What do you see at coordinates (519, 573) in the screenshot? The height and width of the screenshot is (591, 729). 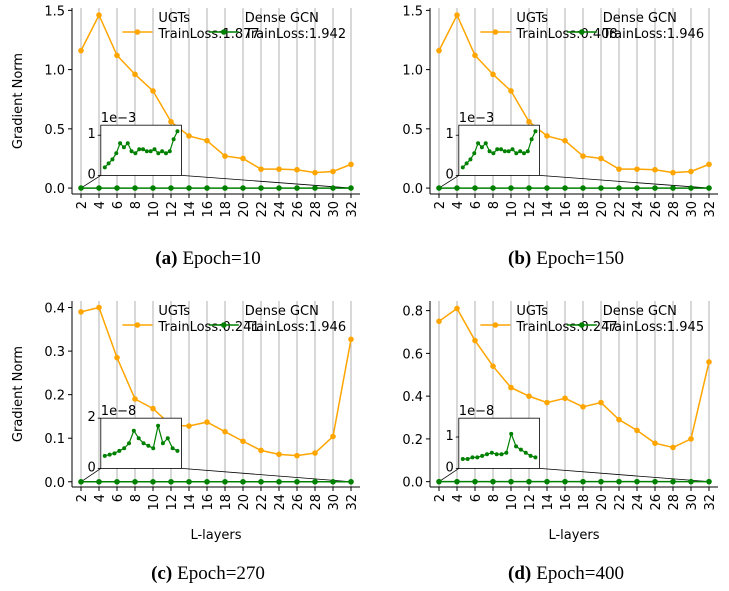 I see `caption-label: (d)` at bounding box center [519, 573].